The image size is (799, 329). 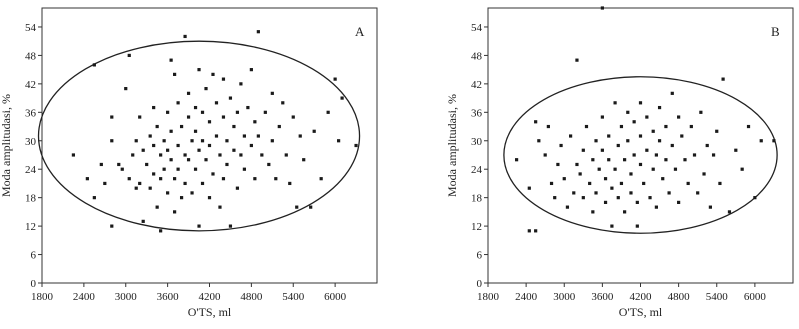 I want to click on y-tick-label: 24, so click(x=31, y=170).